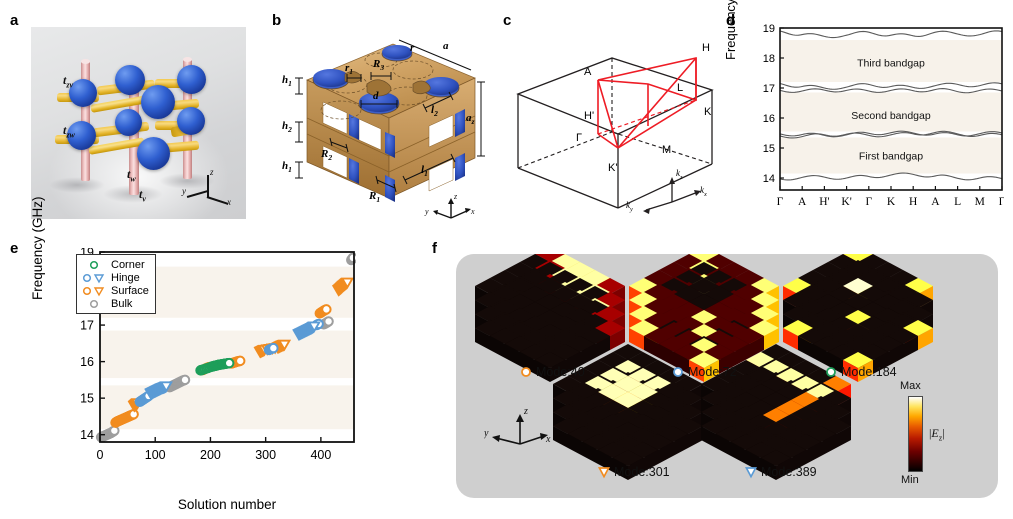 This screenshot has width=1013, height=519. I want to click on svg-text: x, so click(548, 439).